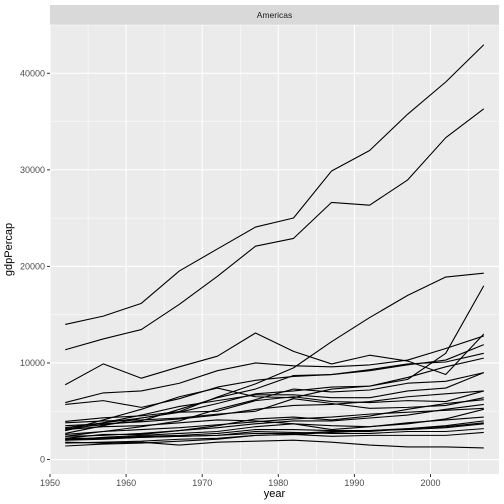 Image resolution: width=504 pixels, height=504 pixels. What do you see at coordinates (32, 266) in the screenshot?
I see `y-tick-label: 20000` at bounding box center [32, 266].